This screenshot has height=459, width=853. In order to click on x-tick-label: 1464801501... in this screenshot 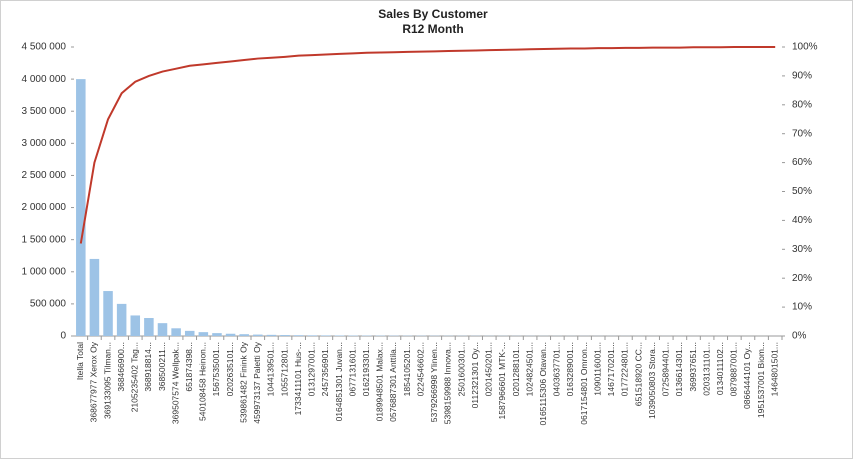, I will do `click(774, 369)`.